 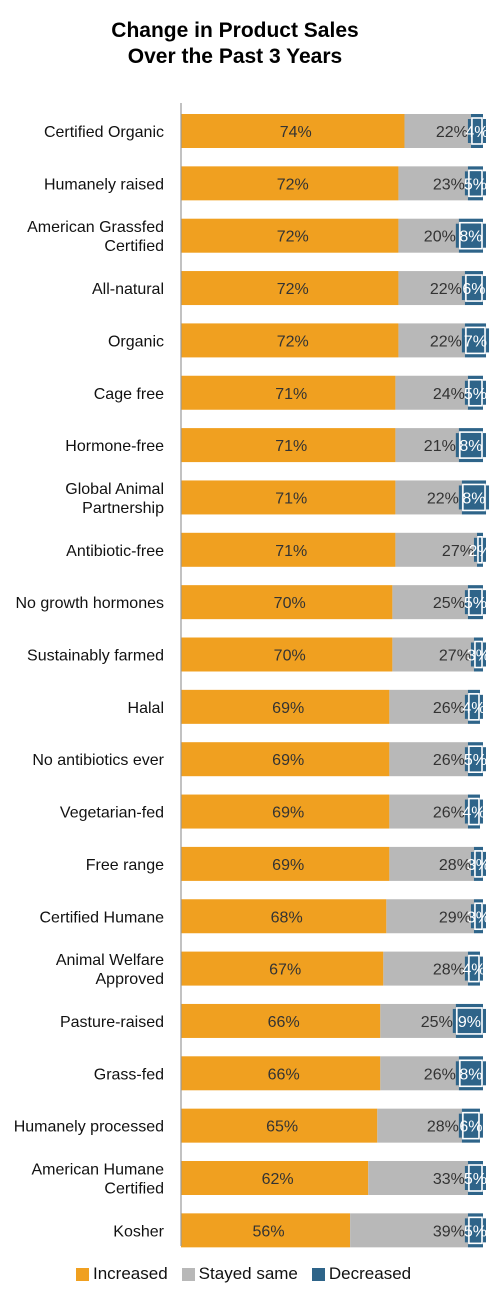 I want to click on category-label: No antibiotics ever, so click(x=98, y=760).